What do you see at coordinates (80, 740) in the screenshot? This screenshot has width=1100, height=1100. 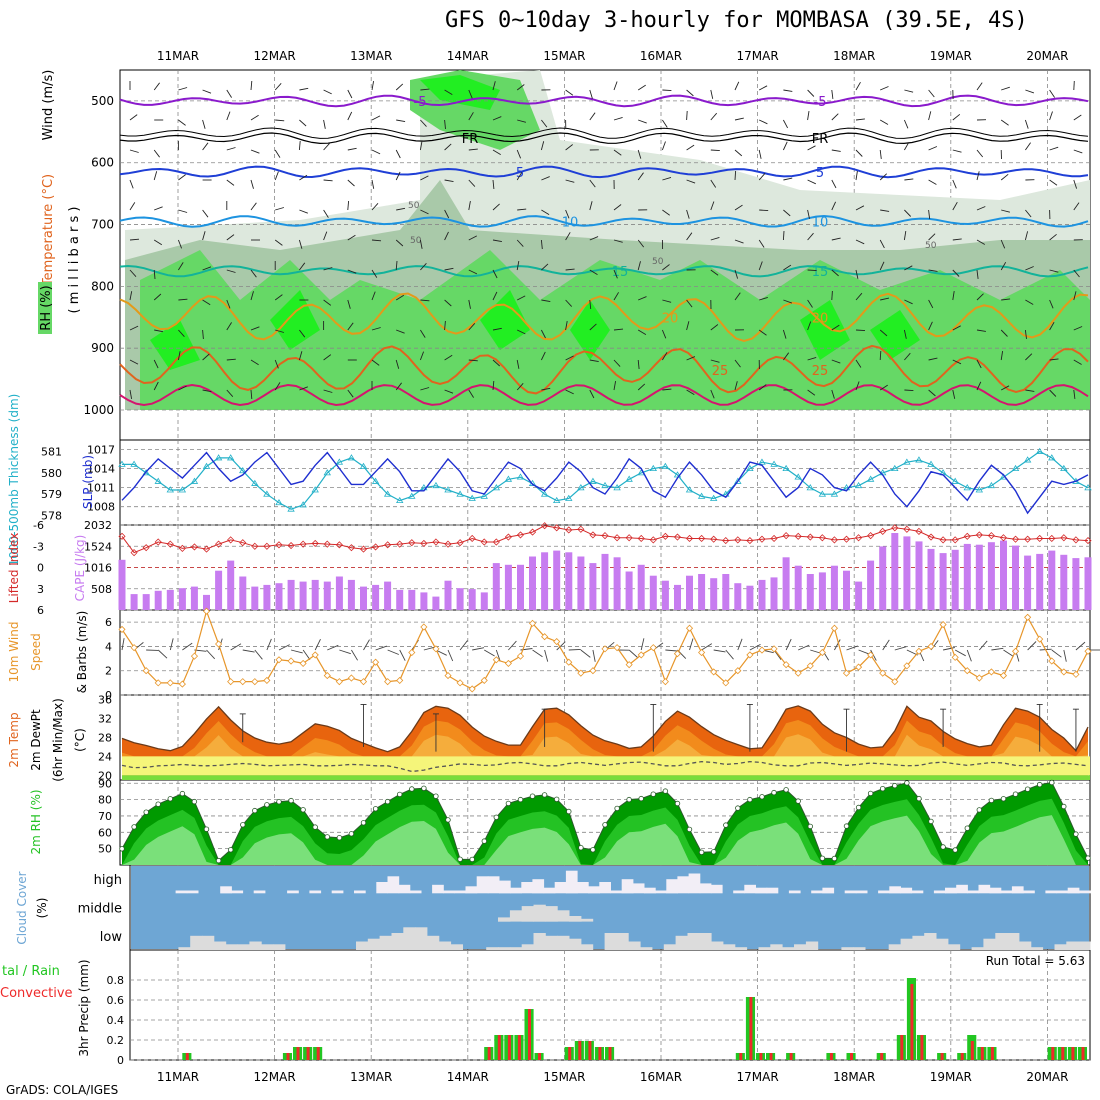 I see `temp-axis-label-4: (°C)` at bounding box center [80, 740].